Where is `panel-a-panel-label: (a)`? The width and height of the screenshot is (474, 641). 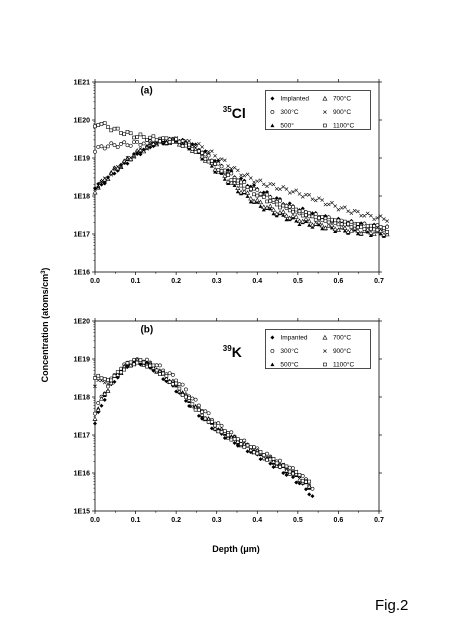
panel-a-panel-label: (a) is located at coordinates (146, 90).